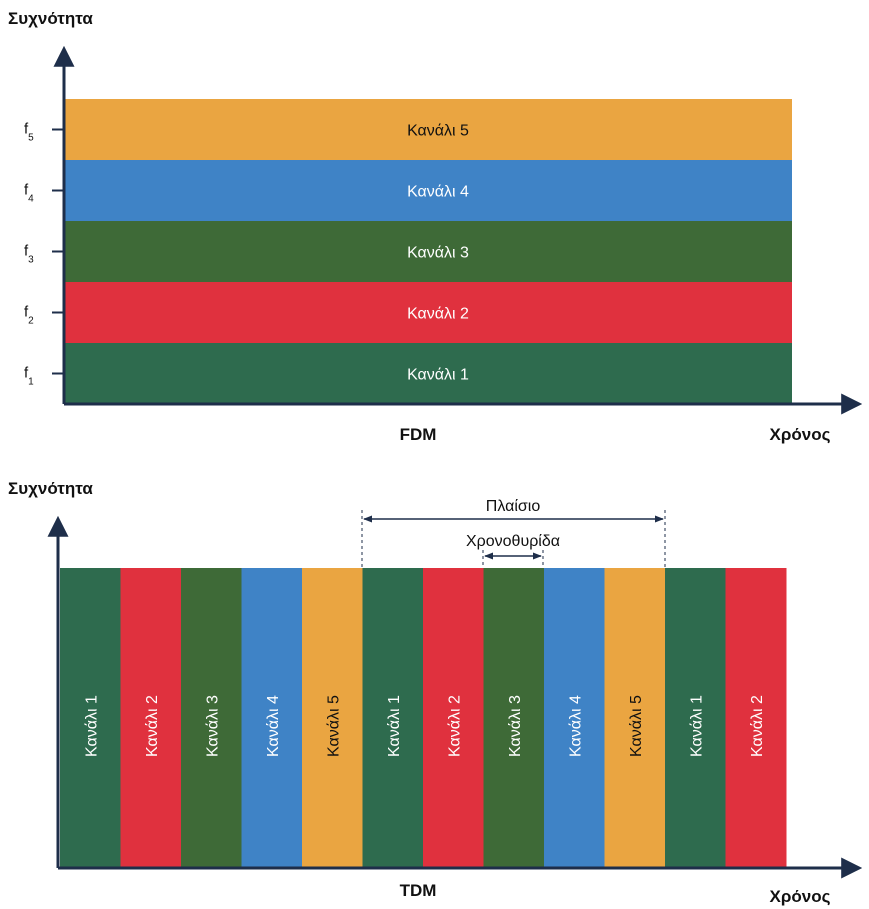  Describe the element at coordinates (438, 253) in the screenshot. I see `fdm-band-label: Κανάλι 3` at that location.